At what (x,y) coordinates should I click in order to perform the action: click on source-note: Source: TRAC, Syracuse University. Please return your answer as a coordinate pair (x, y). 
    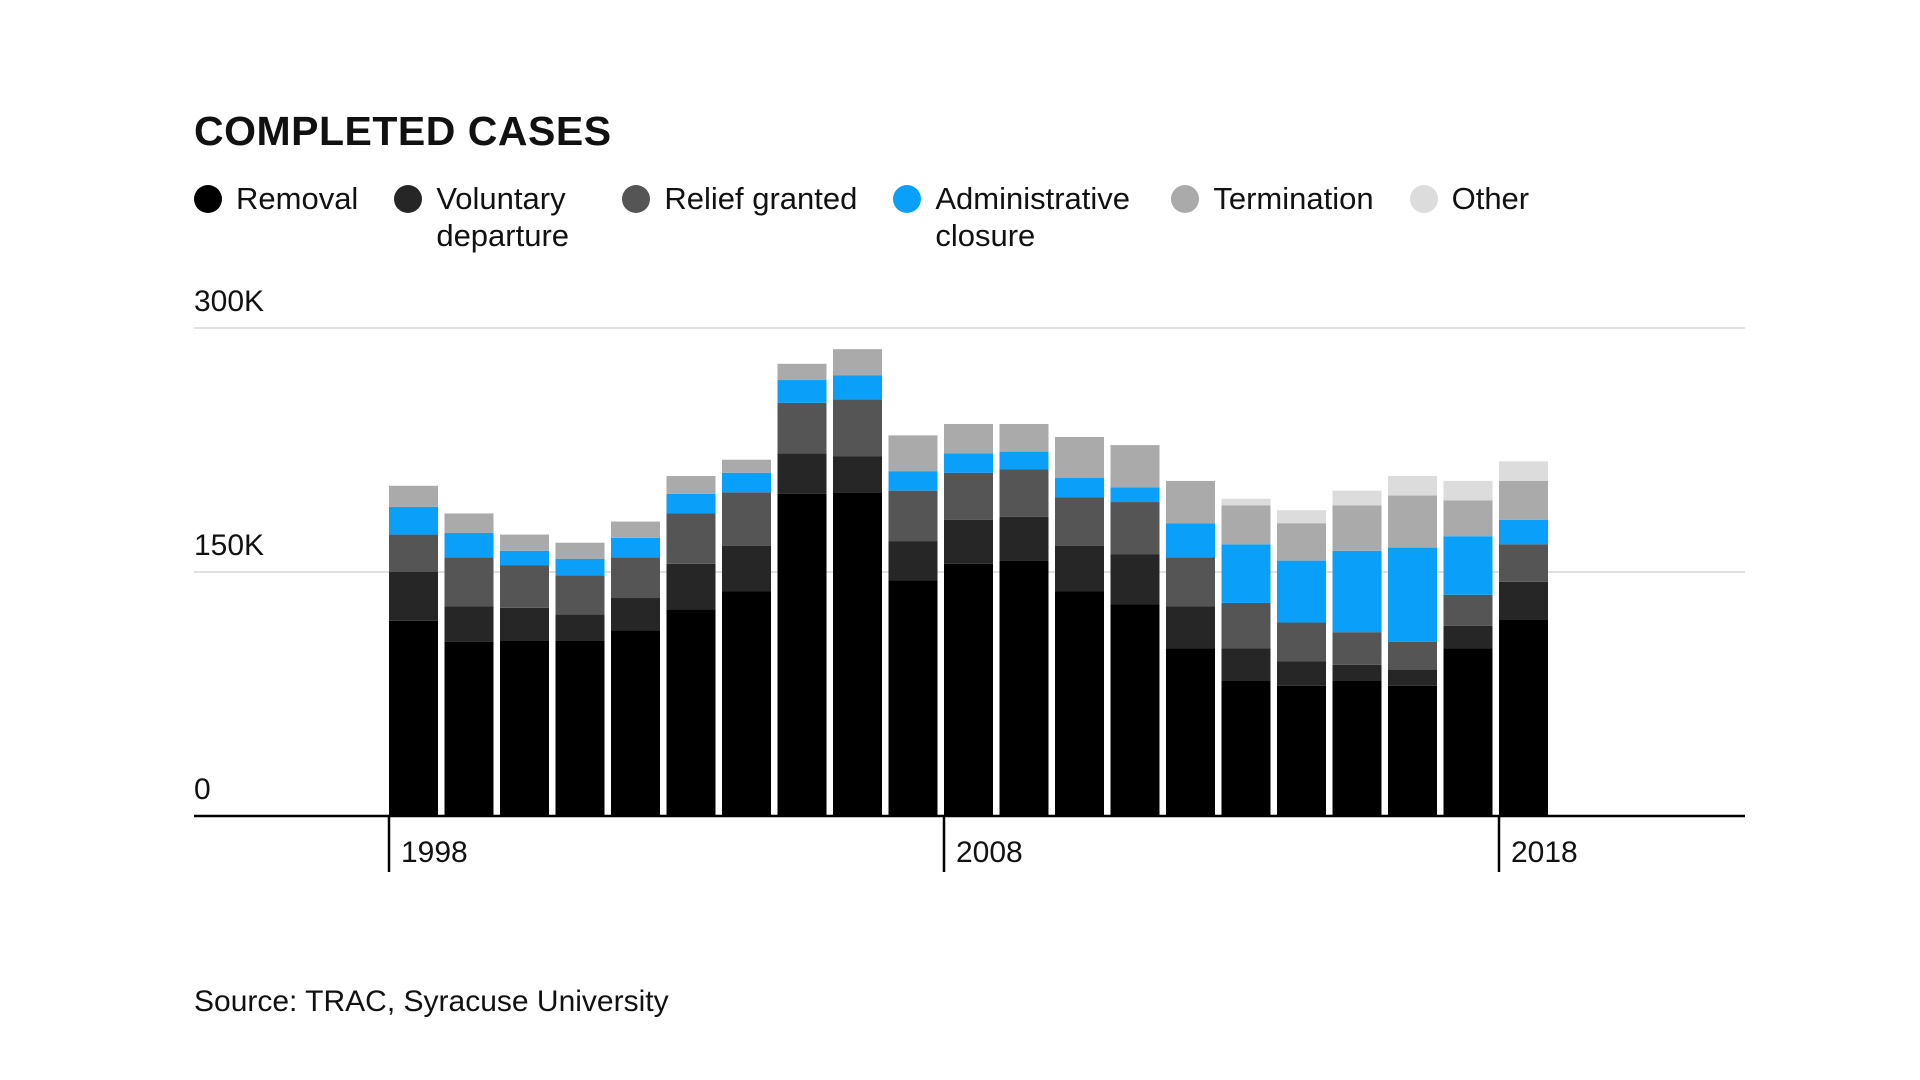
    Looking at the image, I should click on (431, 1001).